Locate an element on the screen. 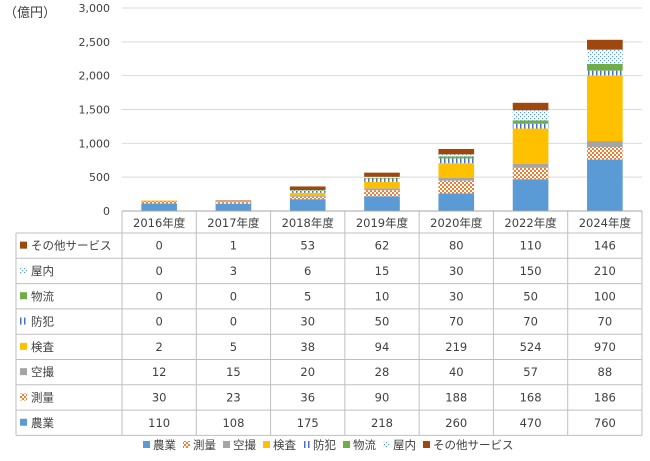  data-label: 62 is located at coordinates (382, 246).